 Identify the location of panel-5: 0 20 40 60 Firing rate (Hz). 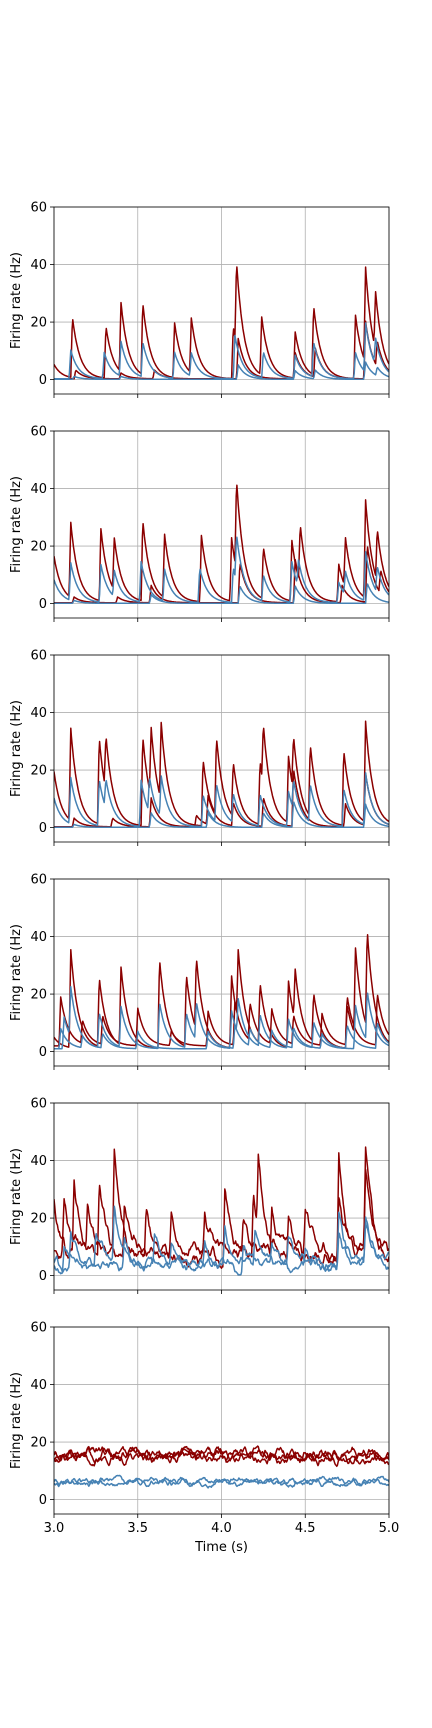
(199, 1195).